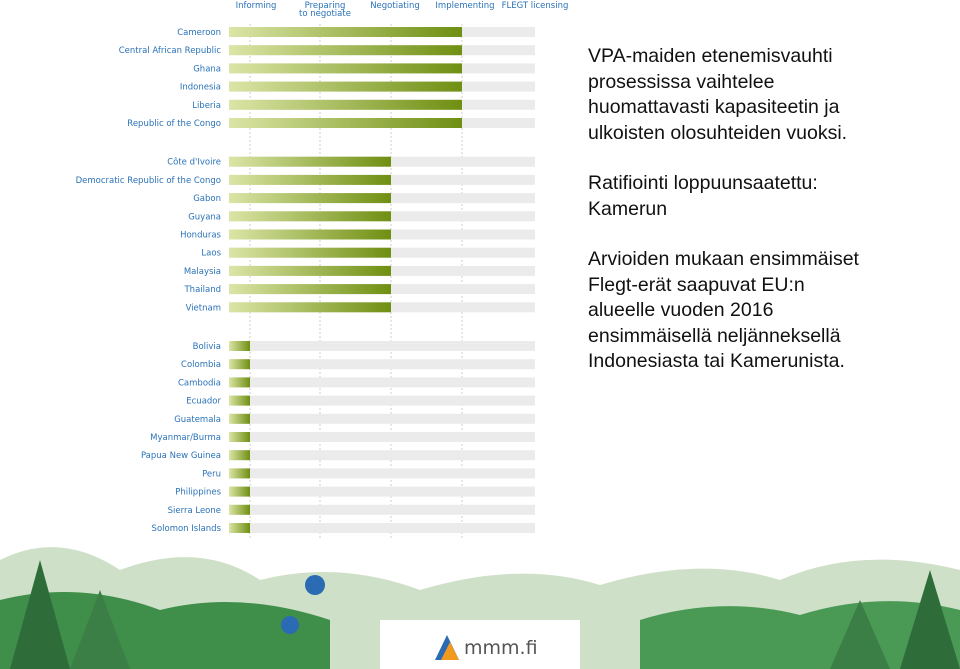 Image resolution: width=960 pixels, height=669 pixels. What do you see at coordinates (202, 272) in the screenshot?
I see `country-label: Malaysia` at bounding box center [202, 272].